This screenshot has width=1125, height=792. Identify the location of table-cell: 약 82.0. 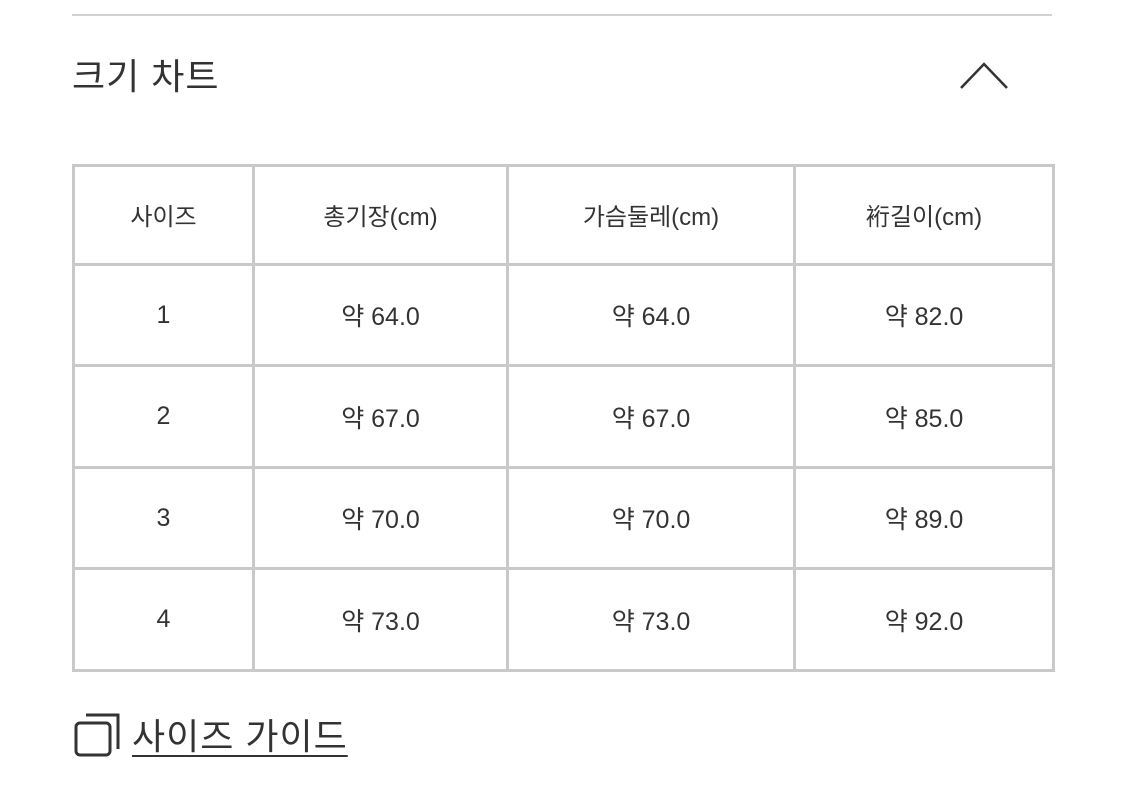
(924, 315).